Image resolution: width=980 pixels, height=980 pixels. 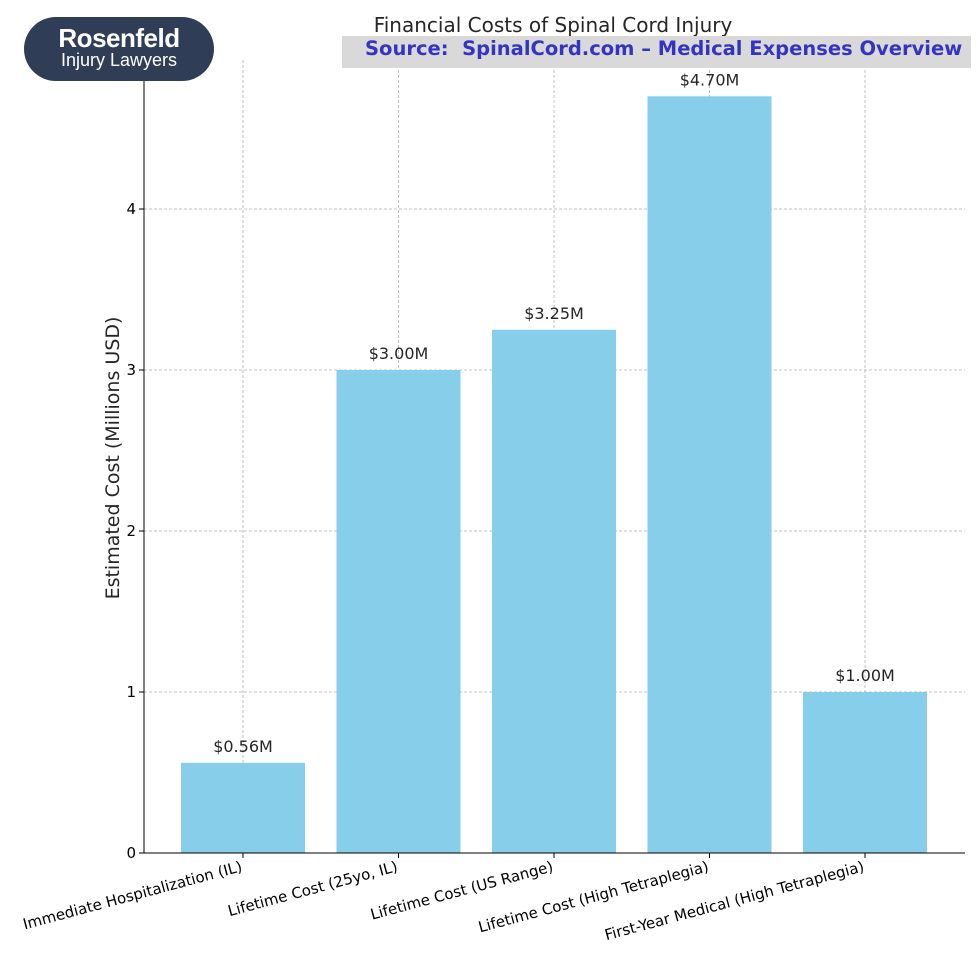 I want to click on x-tick-label: Immediate Hospitalization (IL), so click(x=132, y=895).